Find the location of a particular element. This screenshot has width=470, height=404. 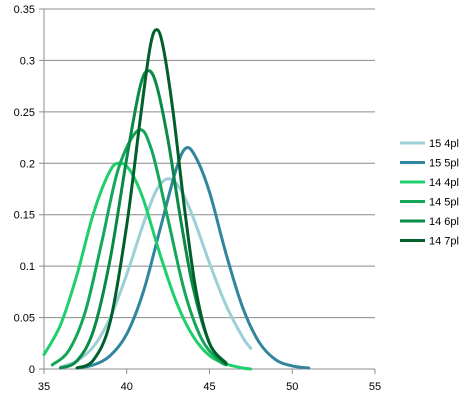

legend-item-14-7pl: 14 7pl is located at coordinates (429, 242).